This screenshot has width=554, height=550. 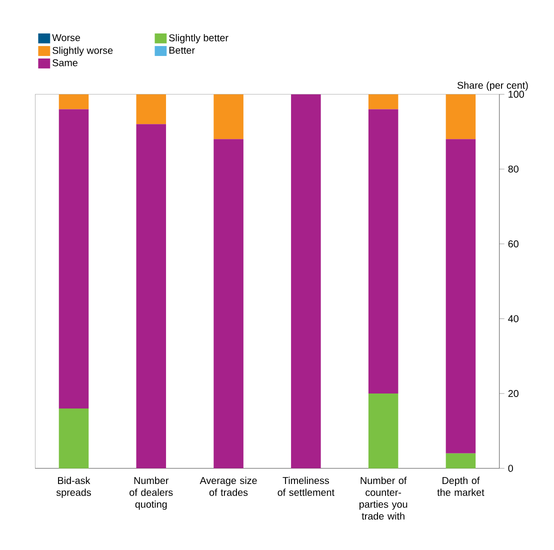 I want to click on y-tick-label: 0, so click(x=510, y=468).